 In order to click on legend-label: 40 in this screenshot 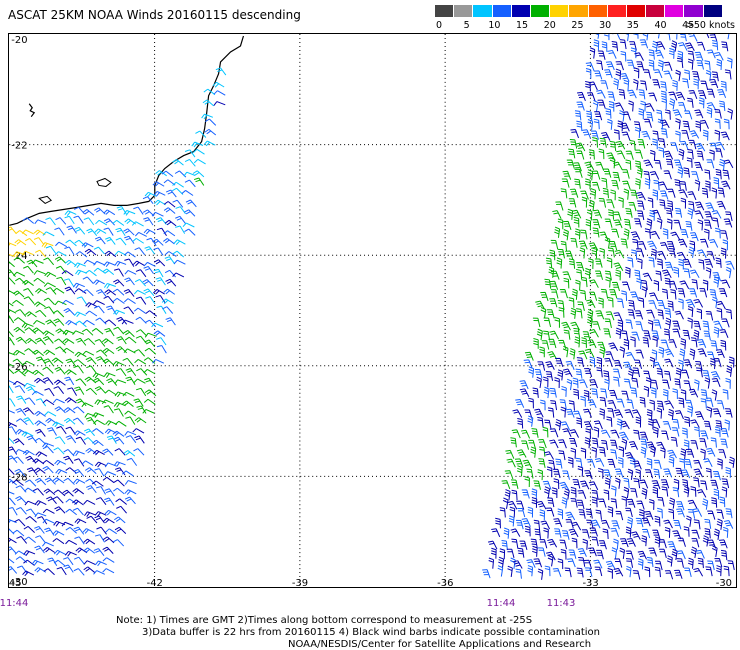, I will do `click(660, 25)`.